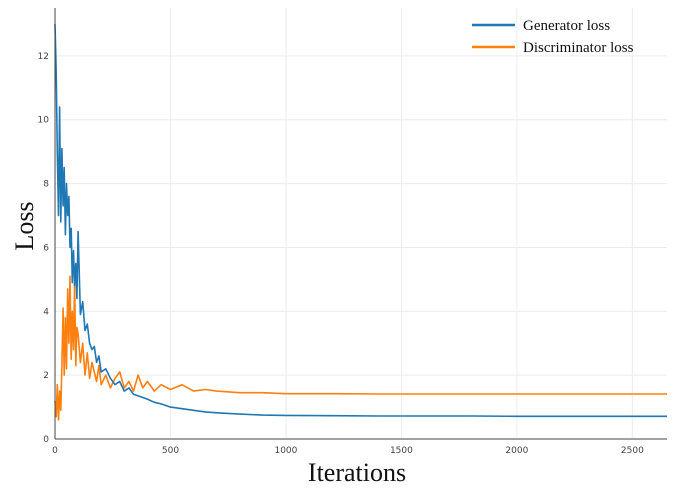 The width and height of the screenshot is (680, 493). What do you see at coordinates (632, 451) in the screenshot?
I see `x-tick-label: 2500` at bounding box center [632, 451].